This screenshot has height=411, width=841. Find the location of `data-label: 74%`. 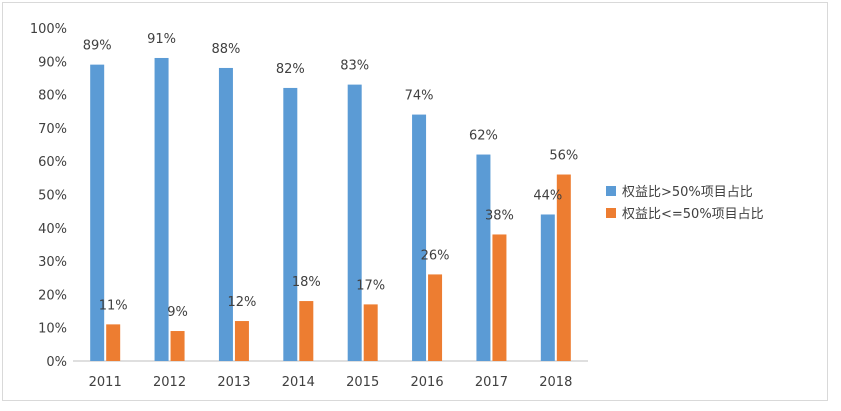

data-label: 74% is located at coordinates (419, 96).